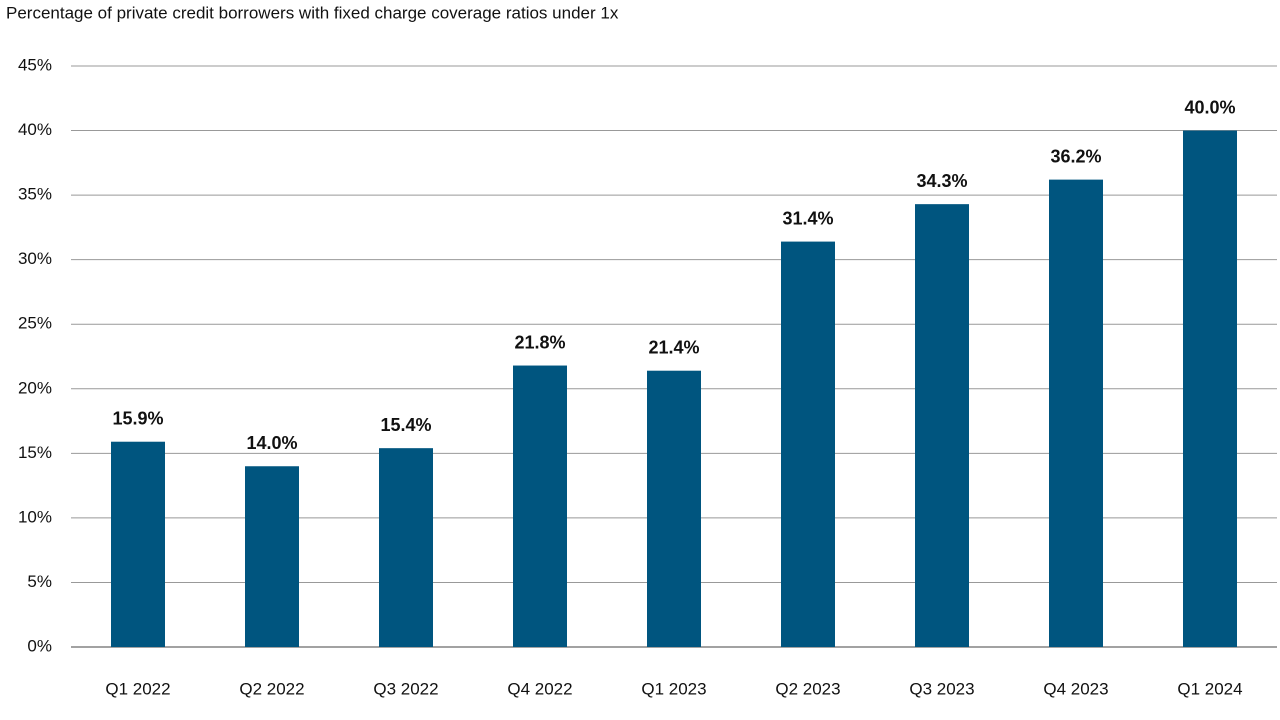  Describe the element at coordinates (35, 258) in the screenshot. I see `y-tick-label: 30%` at that location.